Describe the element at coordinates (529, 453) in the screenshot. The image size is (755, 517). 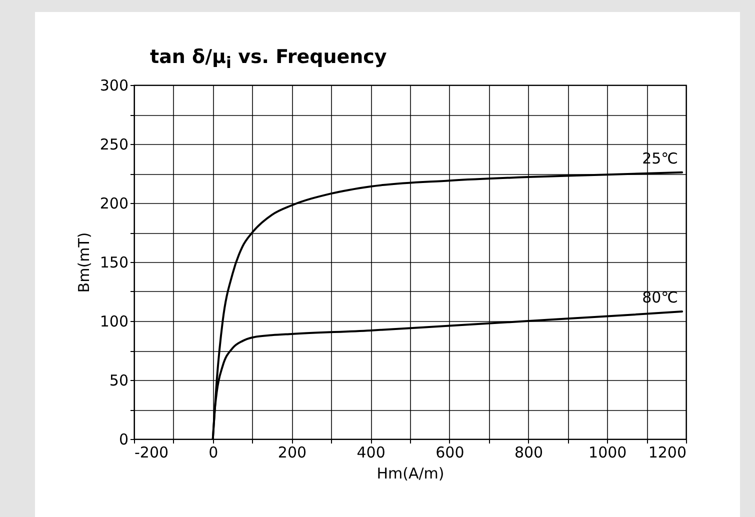
I see `x-tick-label: 800` at that location.